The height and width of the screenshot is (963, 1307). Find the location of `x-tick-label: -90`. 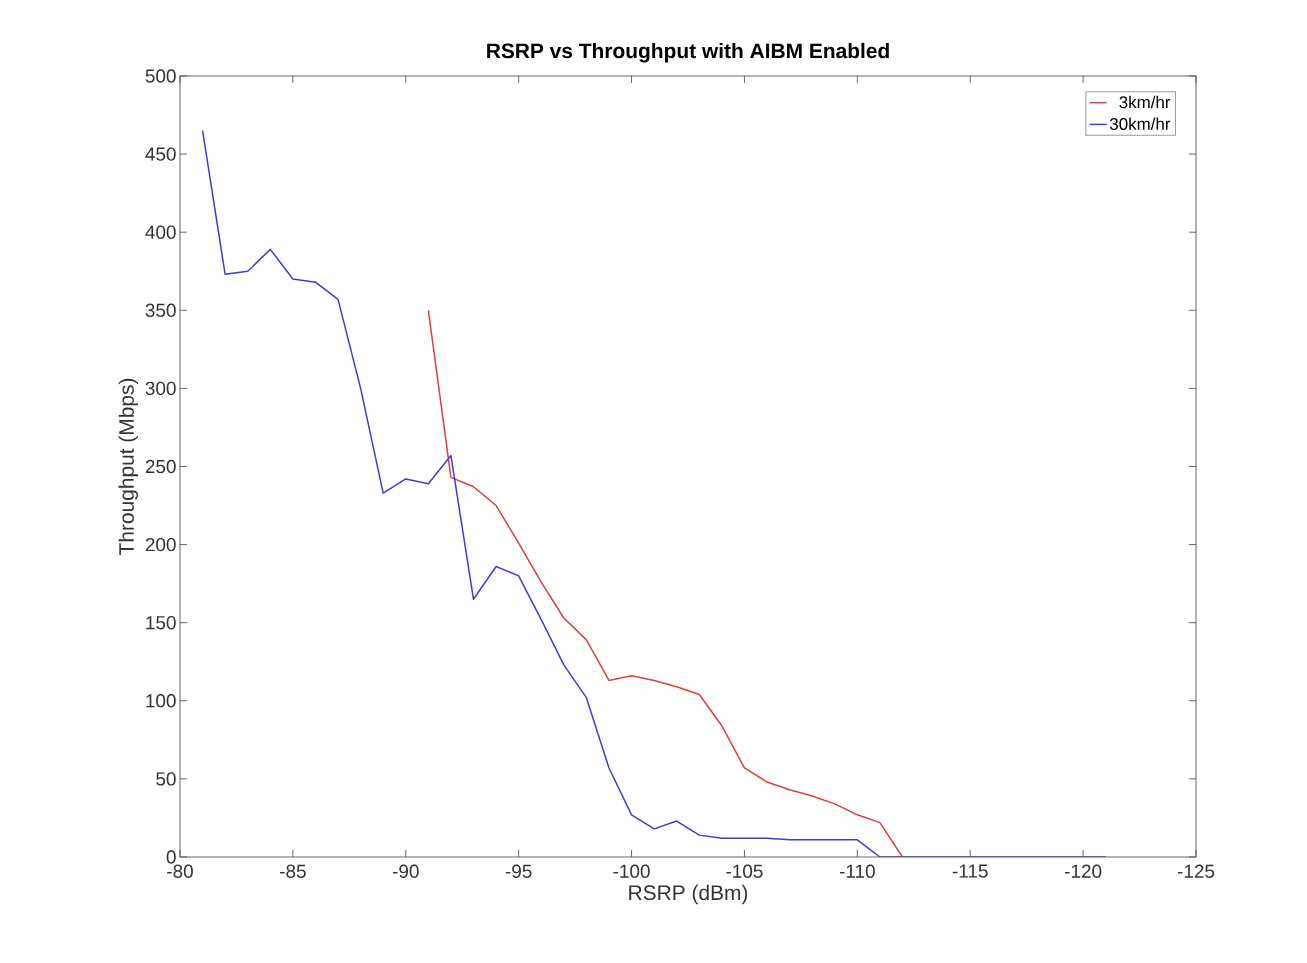

x-tick-label: -90 is located at coordinates (405, 871).